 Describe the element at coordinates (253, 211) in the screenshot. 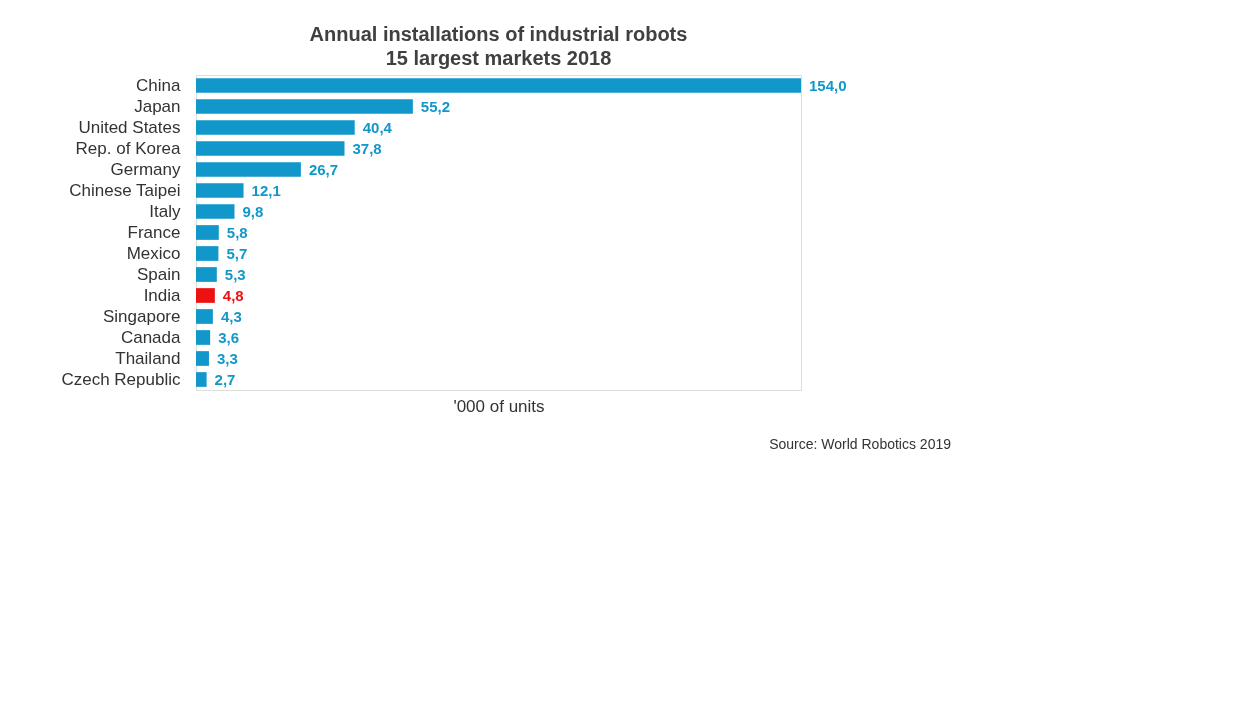

I see `data-label: 9,8` at that location.